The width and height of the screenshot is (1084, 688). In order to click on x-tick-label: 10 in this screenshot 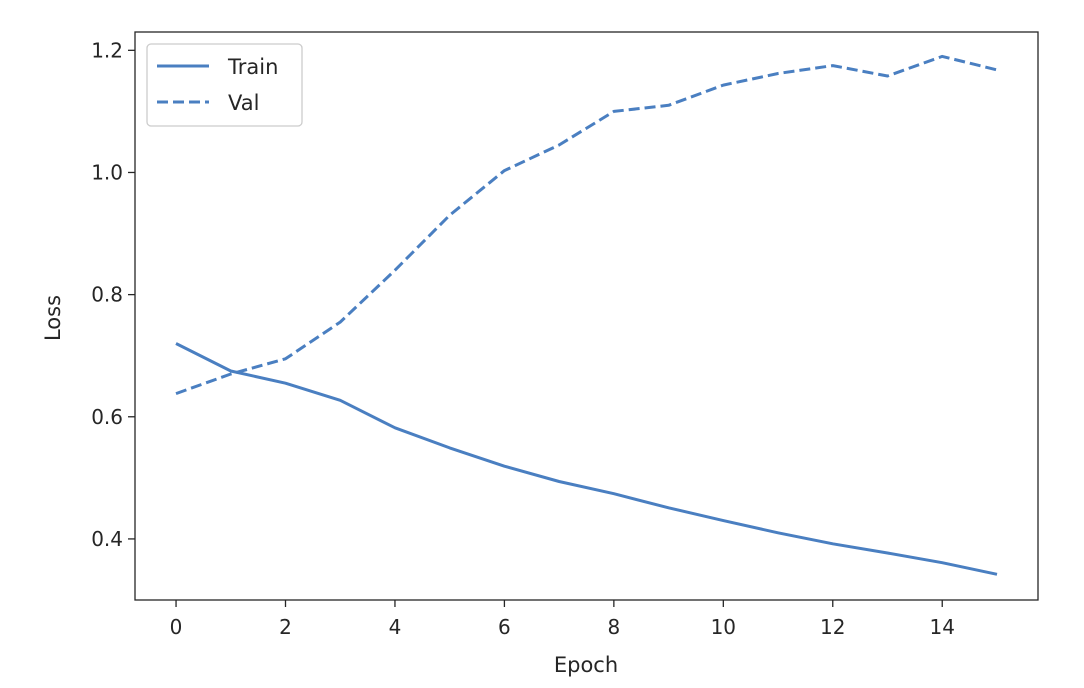, I will do `click(723, 627)`.